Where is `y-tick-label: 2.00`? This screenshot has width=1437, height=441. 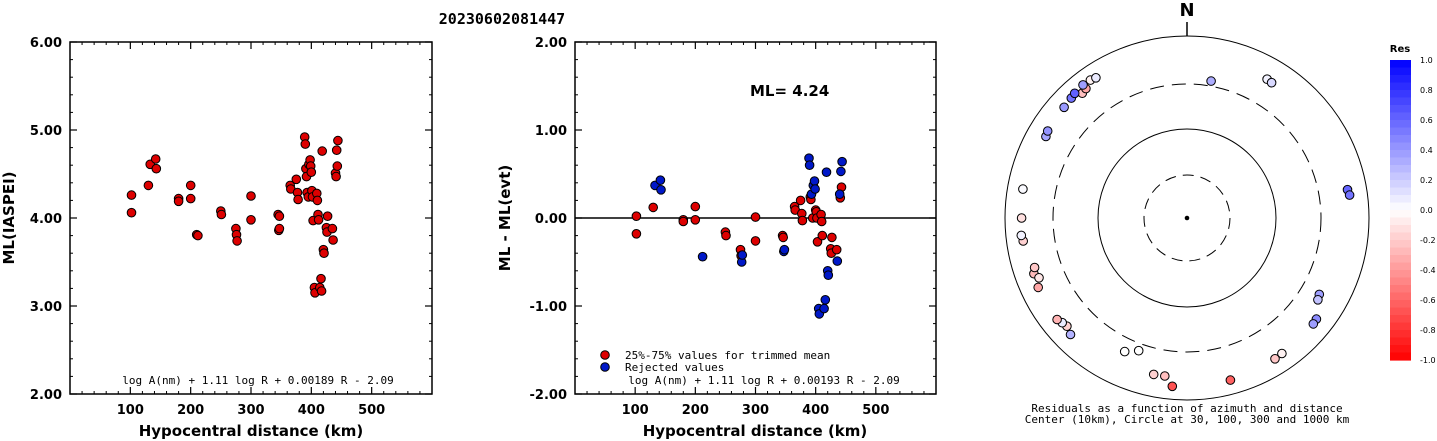 y-tick-label: 2.00 is located at coordinates (551, 43).